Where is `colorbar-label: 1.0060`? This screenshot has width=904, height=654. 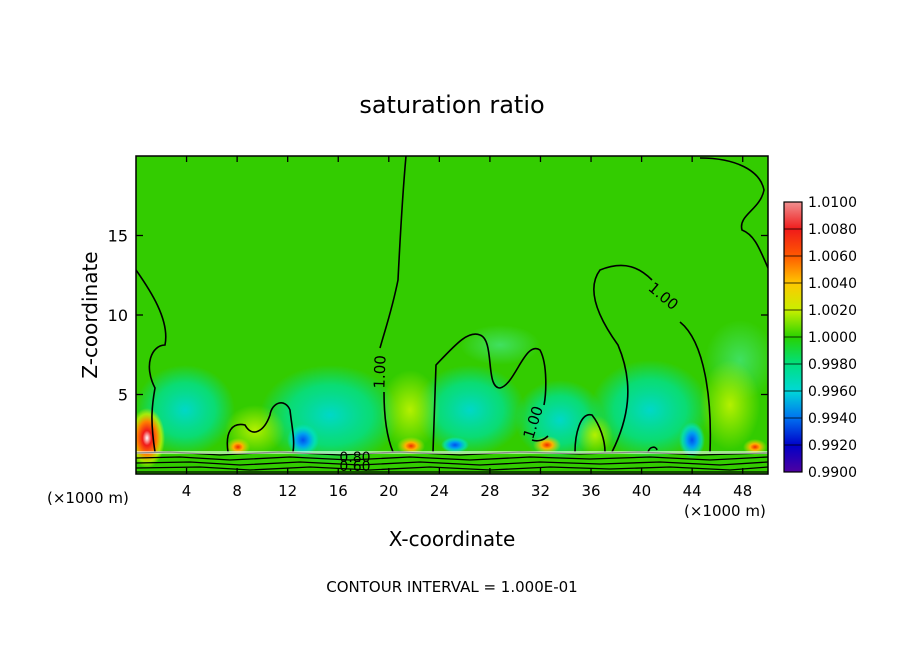
colorbar-label: 1.0060 is located at coordinates (832, 257).